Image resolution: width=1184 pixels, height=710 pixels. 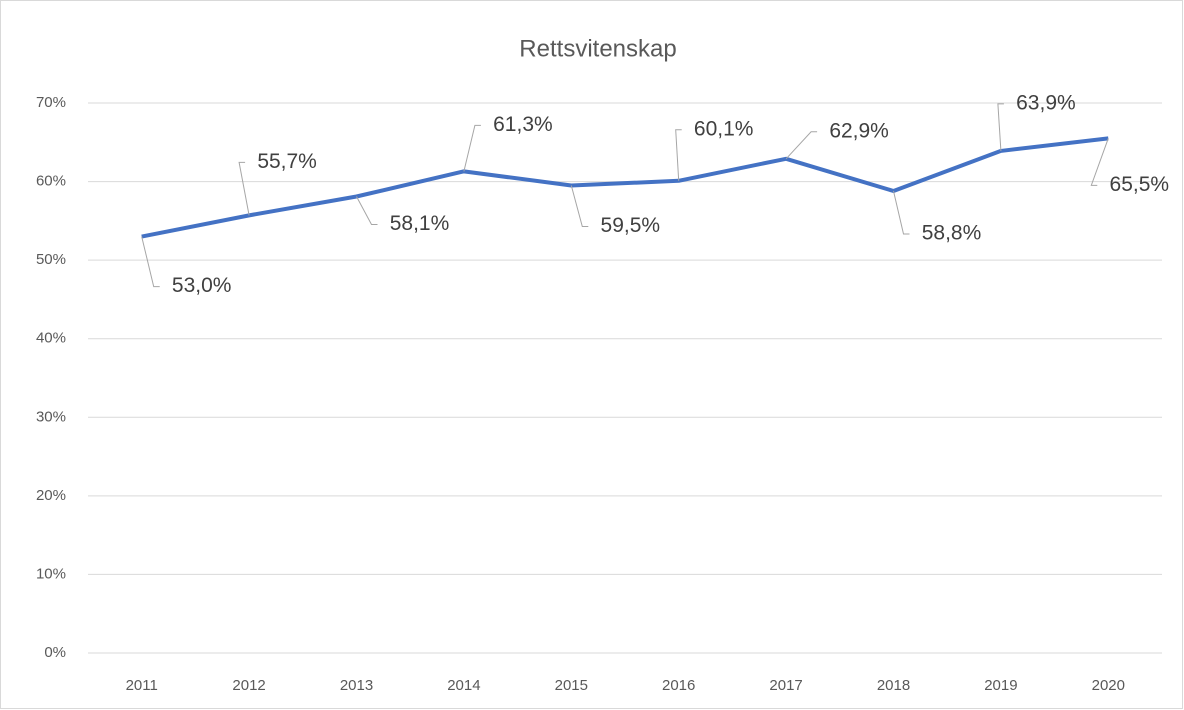 I want to click on y-tick-label: 30%, so click(x=51, y=416).